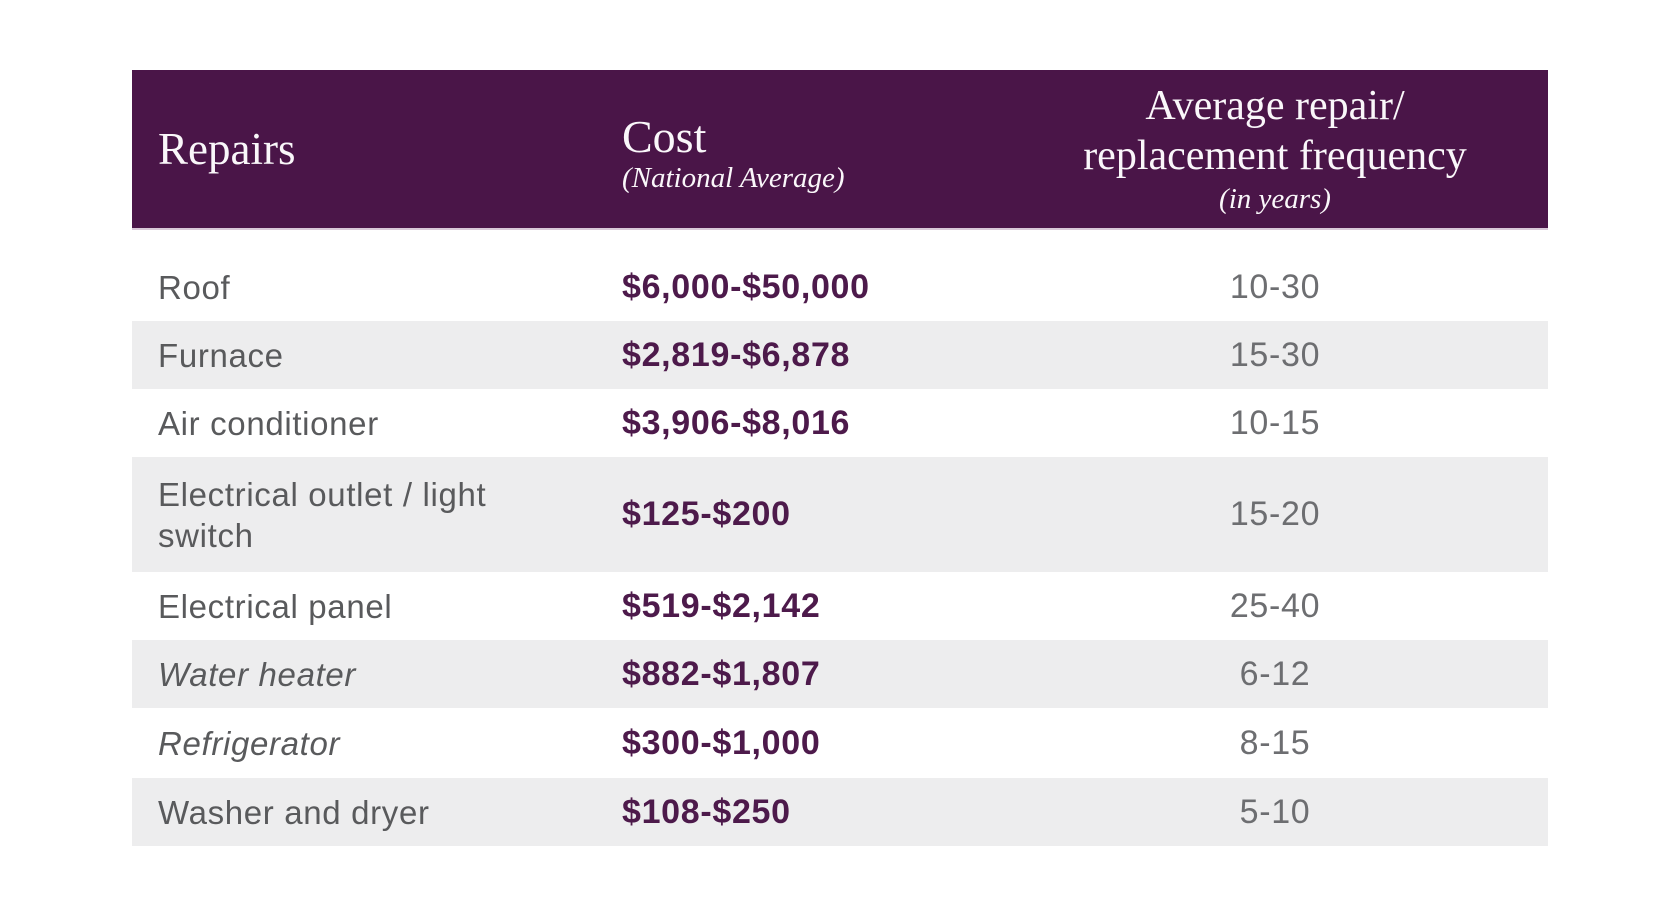 The image size is (1667, 919). Describe the element at coordinates (706, 514) in the screenshot. I see `repair-cost: $125-$200` at that location.